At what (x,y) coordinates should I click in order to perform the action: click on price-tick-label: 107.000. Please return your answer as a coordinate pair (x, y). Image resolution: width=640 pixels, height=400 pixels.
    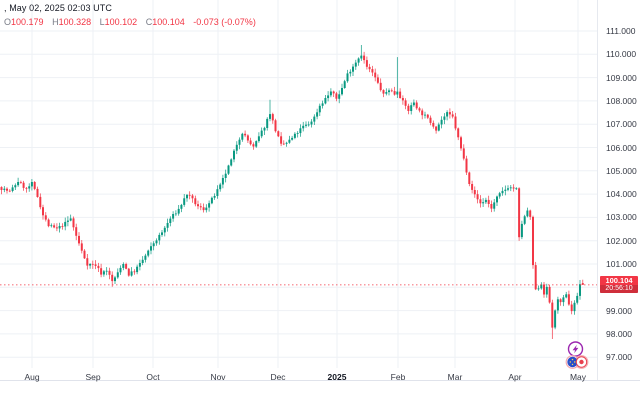
    Looking at the image, I should click on (621, 124).